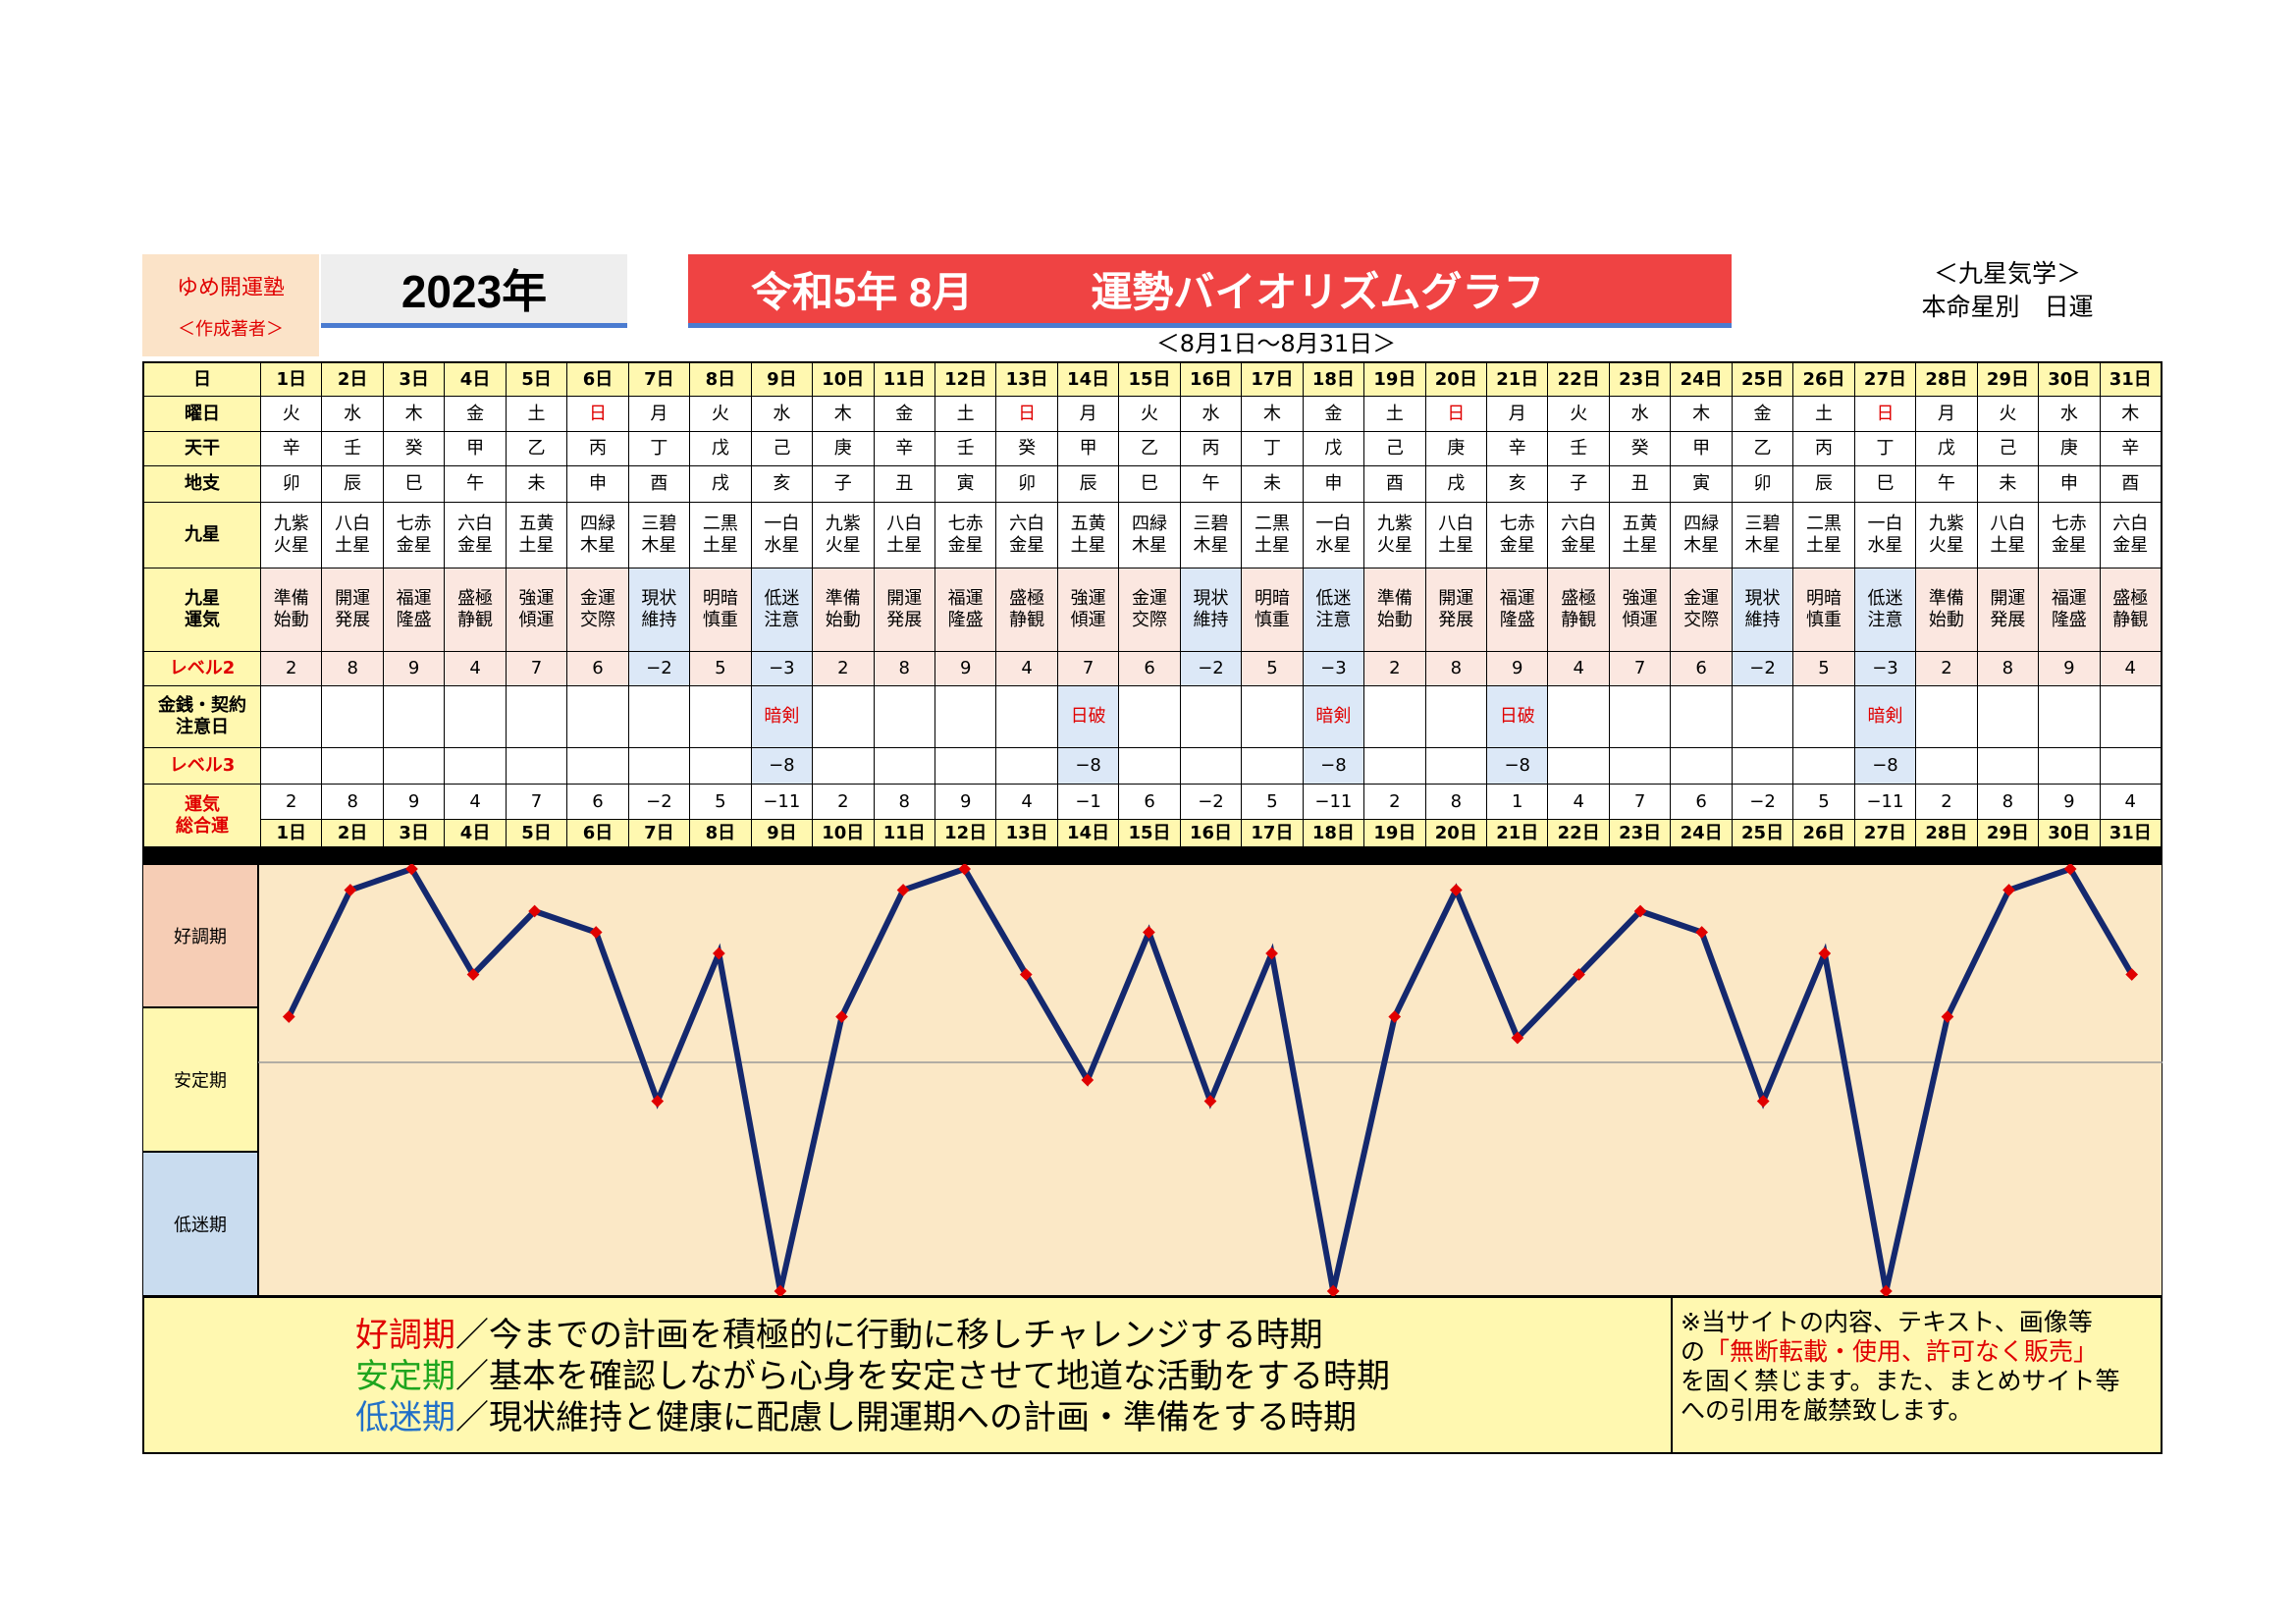 The height and width of the screenshot is (1624, 2296). Describe the element at coordinates (1762, 379) in the screenshot. I see `day-header: 25日` at that location.